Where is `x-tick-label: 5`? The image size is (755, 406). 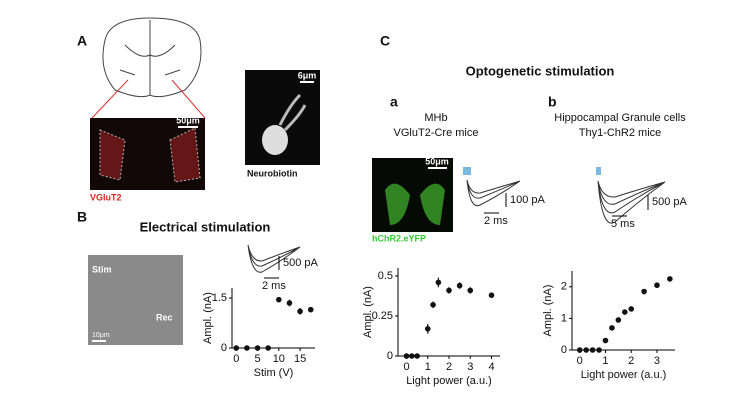 x-tick-label: 5 is located at coordinates (257, 359).